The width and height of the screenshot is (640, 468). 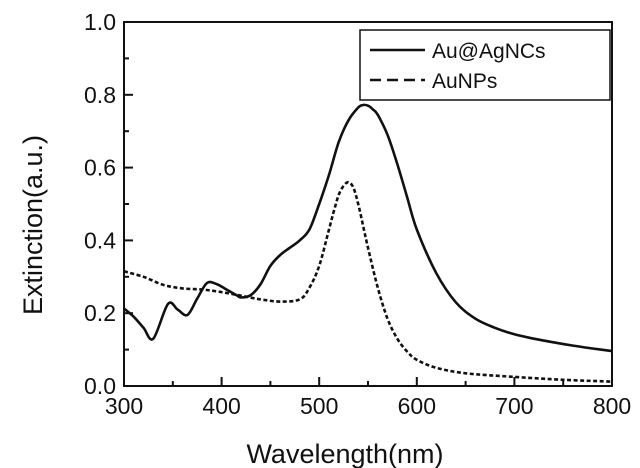 I want to click on y-axis-title: Extinction(a.u.), so click(x=33, y=225).